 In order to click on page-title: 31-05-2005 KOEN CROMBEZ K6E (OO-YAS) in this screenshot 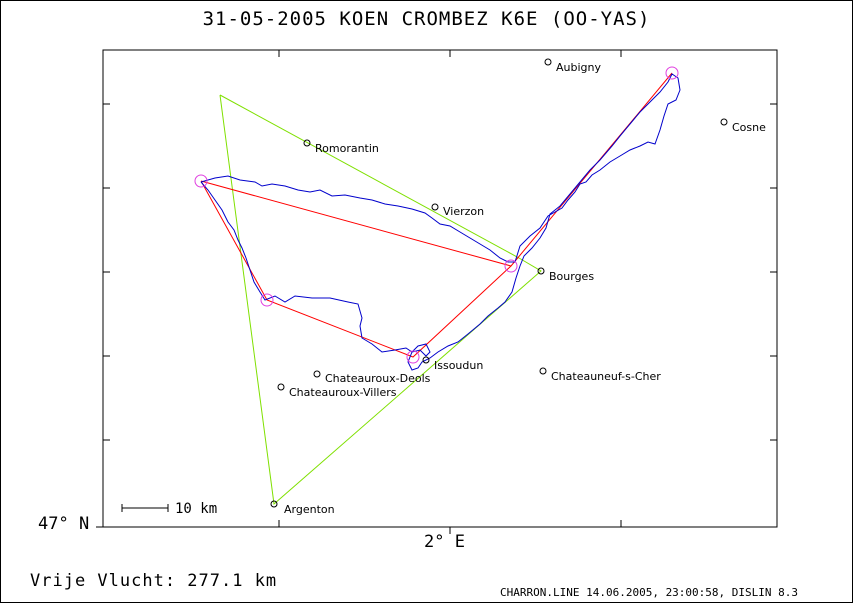, I will do `click(426, 19)`.